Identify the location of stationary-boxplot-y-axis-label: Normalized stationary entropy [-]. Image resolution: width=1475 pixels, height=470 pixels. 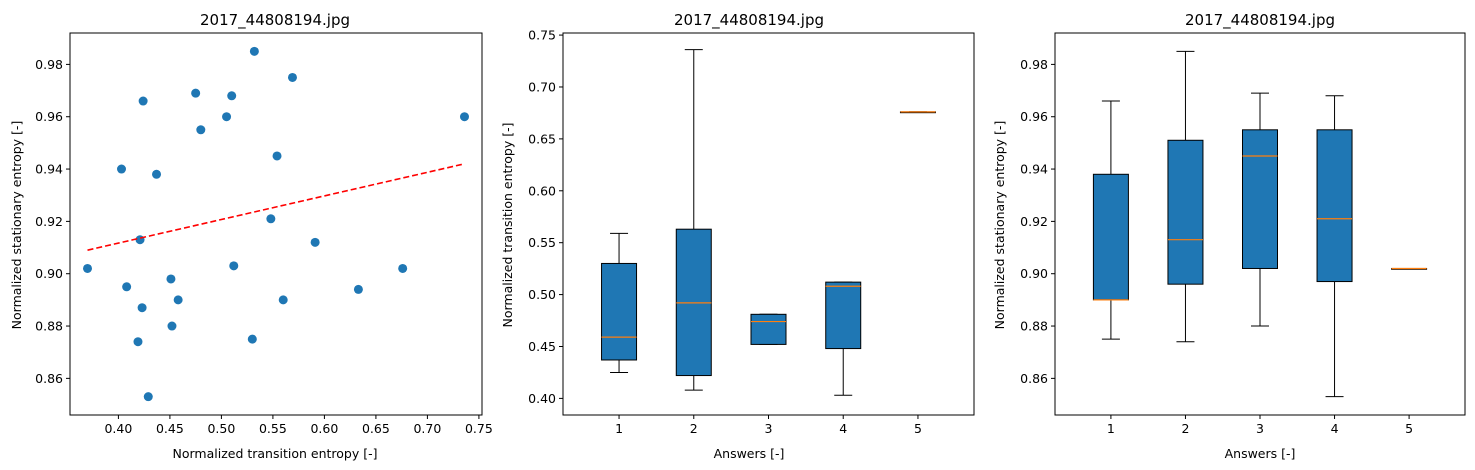
(999, 225).